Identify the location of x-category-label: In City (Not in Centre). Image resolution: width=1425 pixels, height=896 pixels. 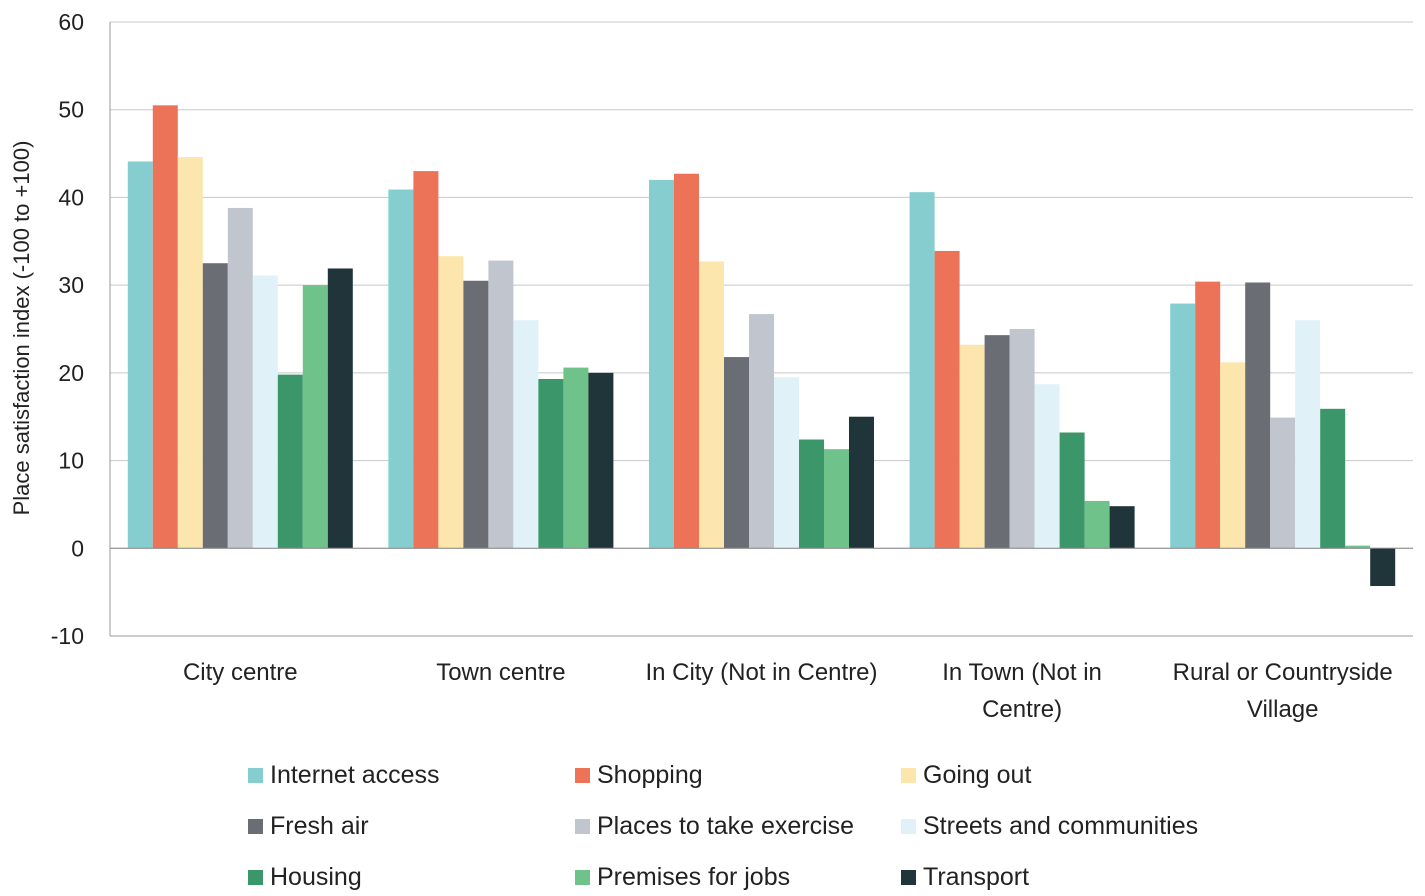
(761, 672).